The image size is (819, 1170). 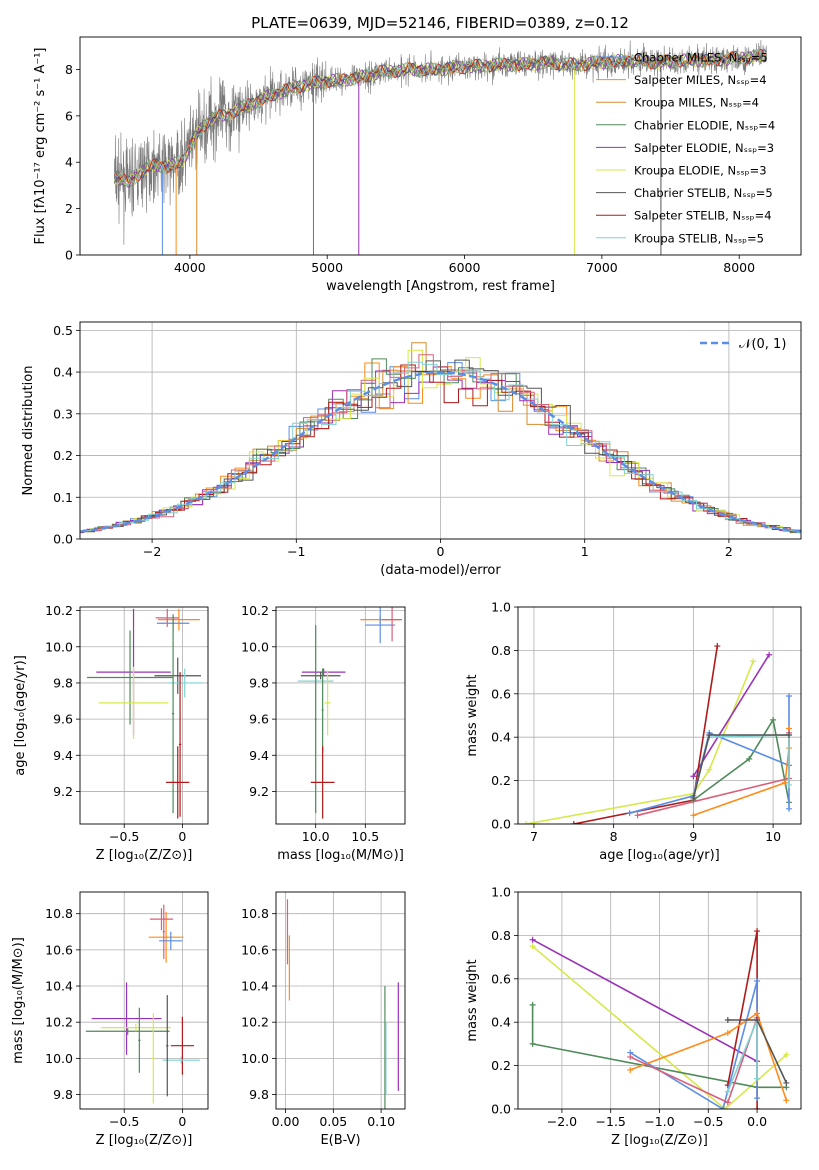 What do you see at coordinates (585, 551) in the screenshot?
I see `x-tick-label: 1` at bounding box center [585, 551].